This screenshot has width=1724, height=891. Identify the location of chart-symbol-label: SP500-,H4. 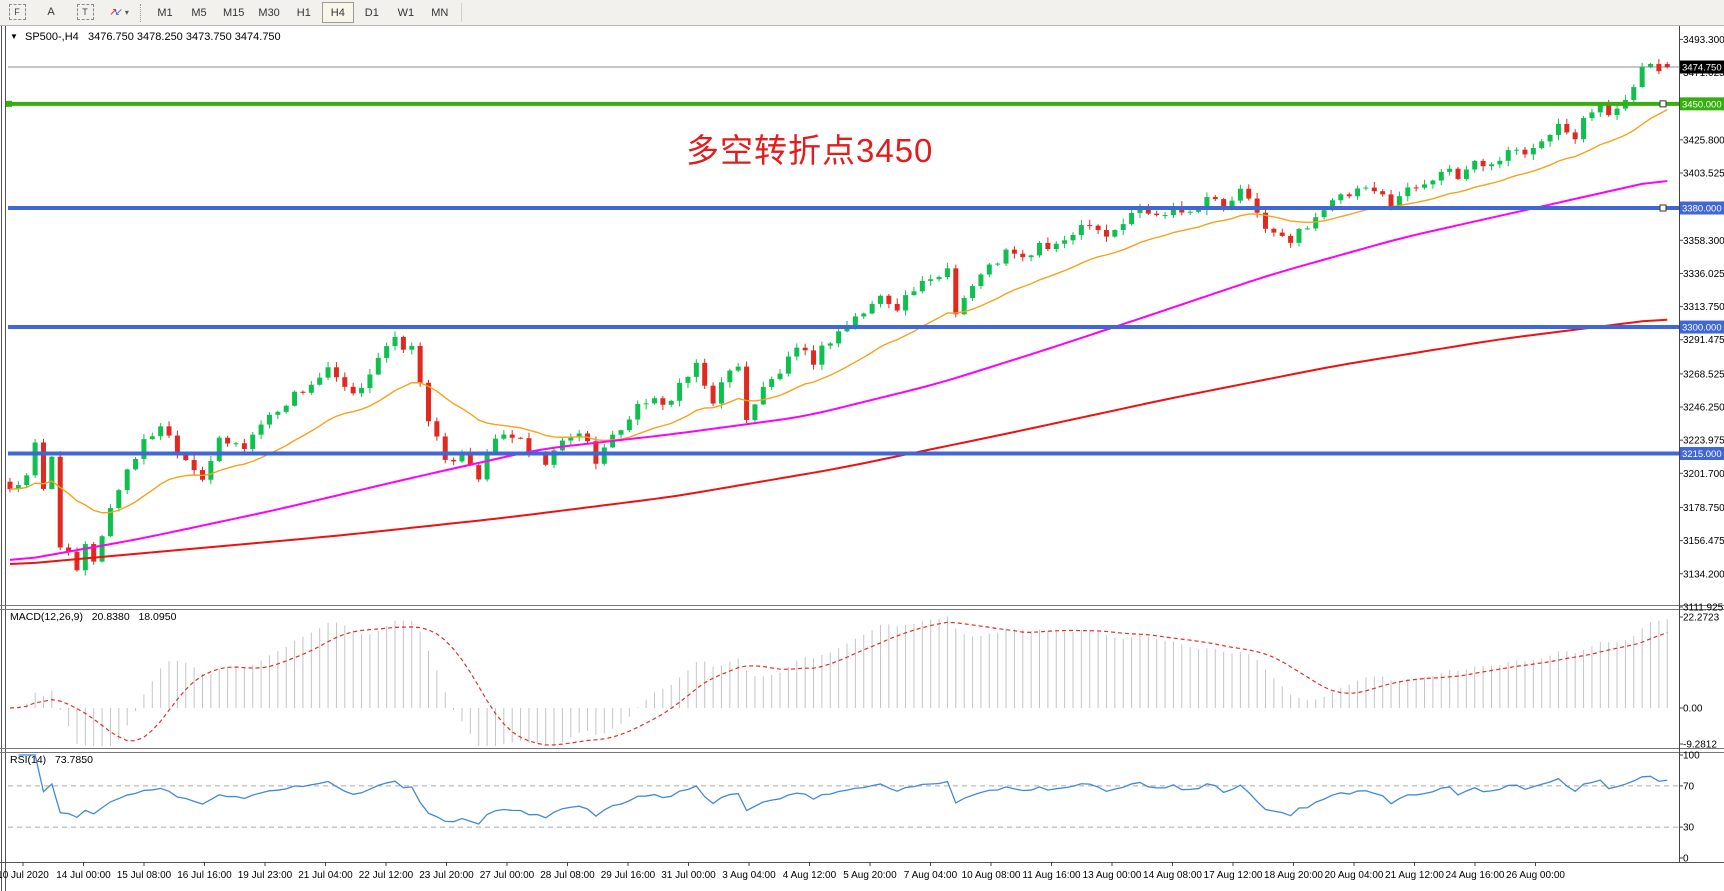
(51, 37).